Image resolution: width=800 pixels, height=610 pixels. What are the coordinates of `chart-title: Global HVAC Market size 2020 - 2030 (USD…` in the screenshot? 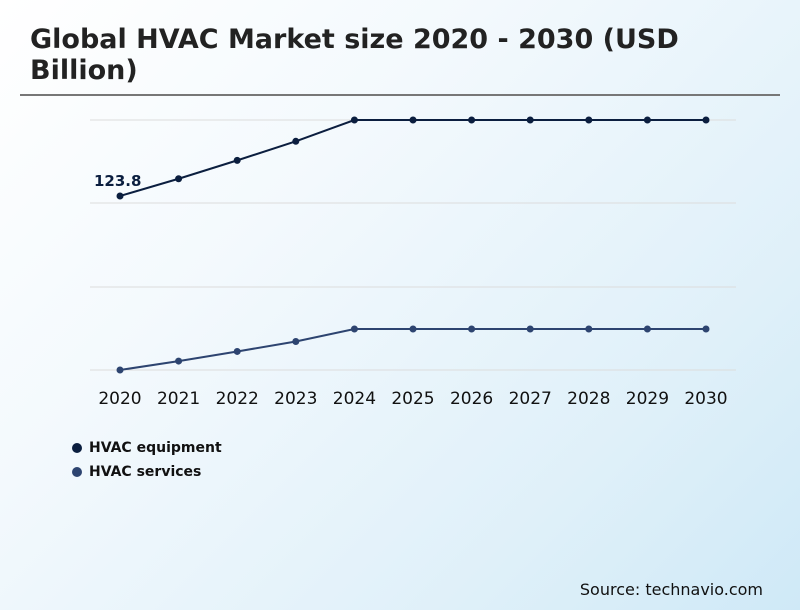 It's located at (354, 55).